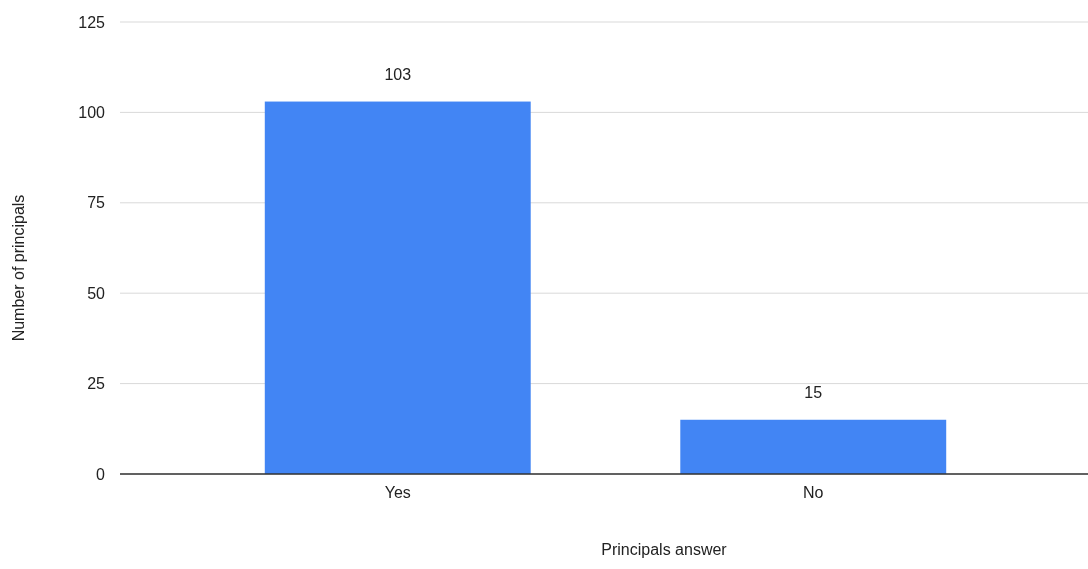  What do you see at coordinates (96, 293) in the screenshot?
I see `y-tick-label: 50` at bounding box center [96, 293].